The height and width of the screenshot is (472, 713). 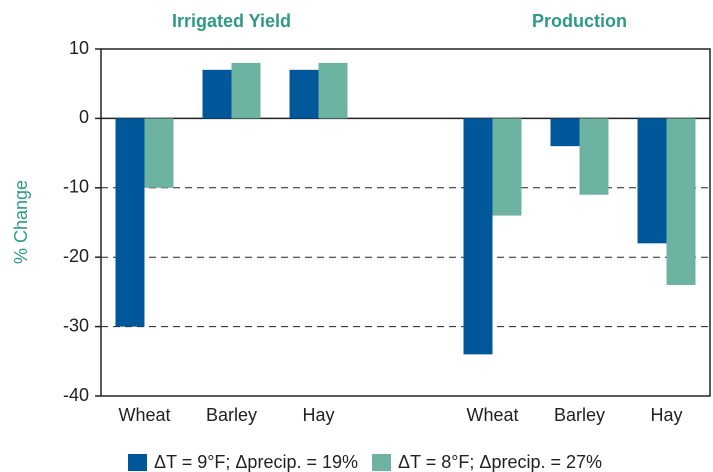 What do you see at coordinates (500, 462) in the screenshot?
I see `legend-label: ΔT = 8°F; Δprecip. = 27%` at bounding box center [500, 462].